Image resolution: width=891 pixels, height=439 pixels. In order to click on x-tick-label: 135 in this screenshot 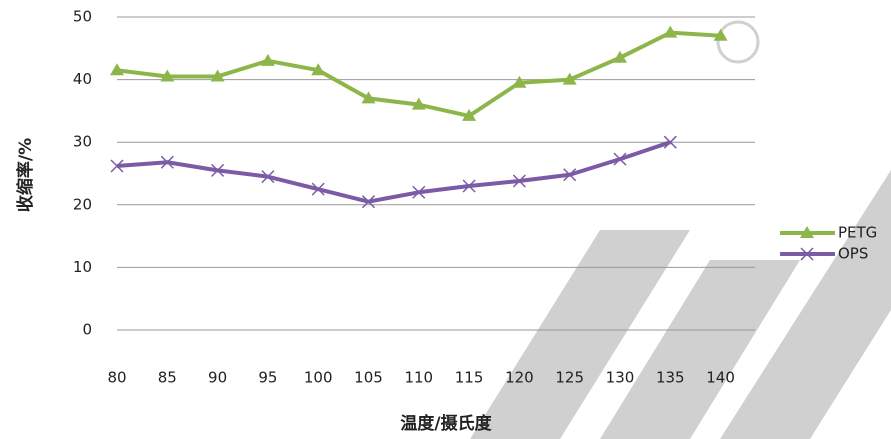, I will do `click(670, 378)`.